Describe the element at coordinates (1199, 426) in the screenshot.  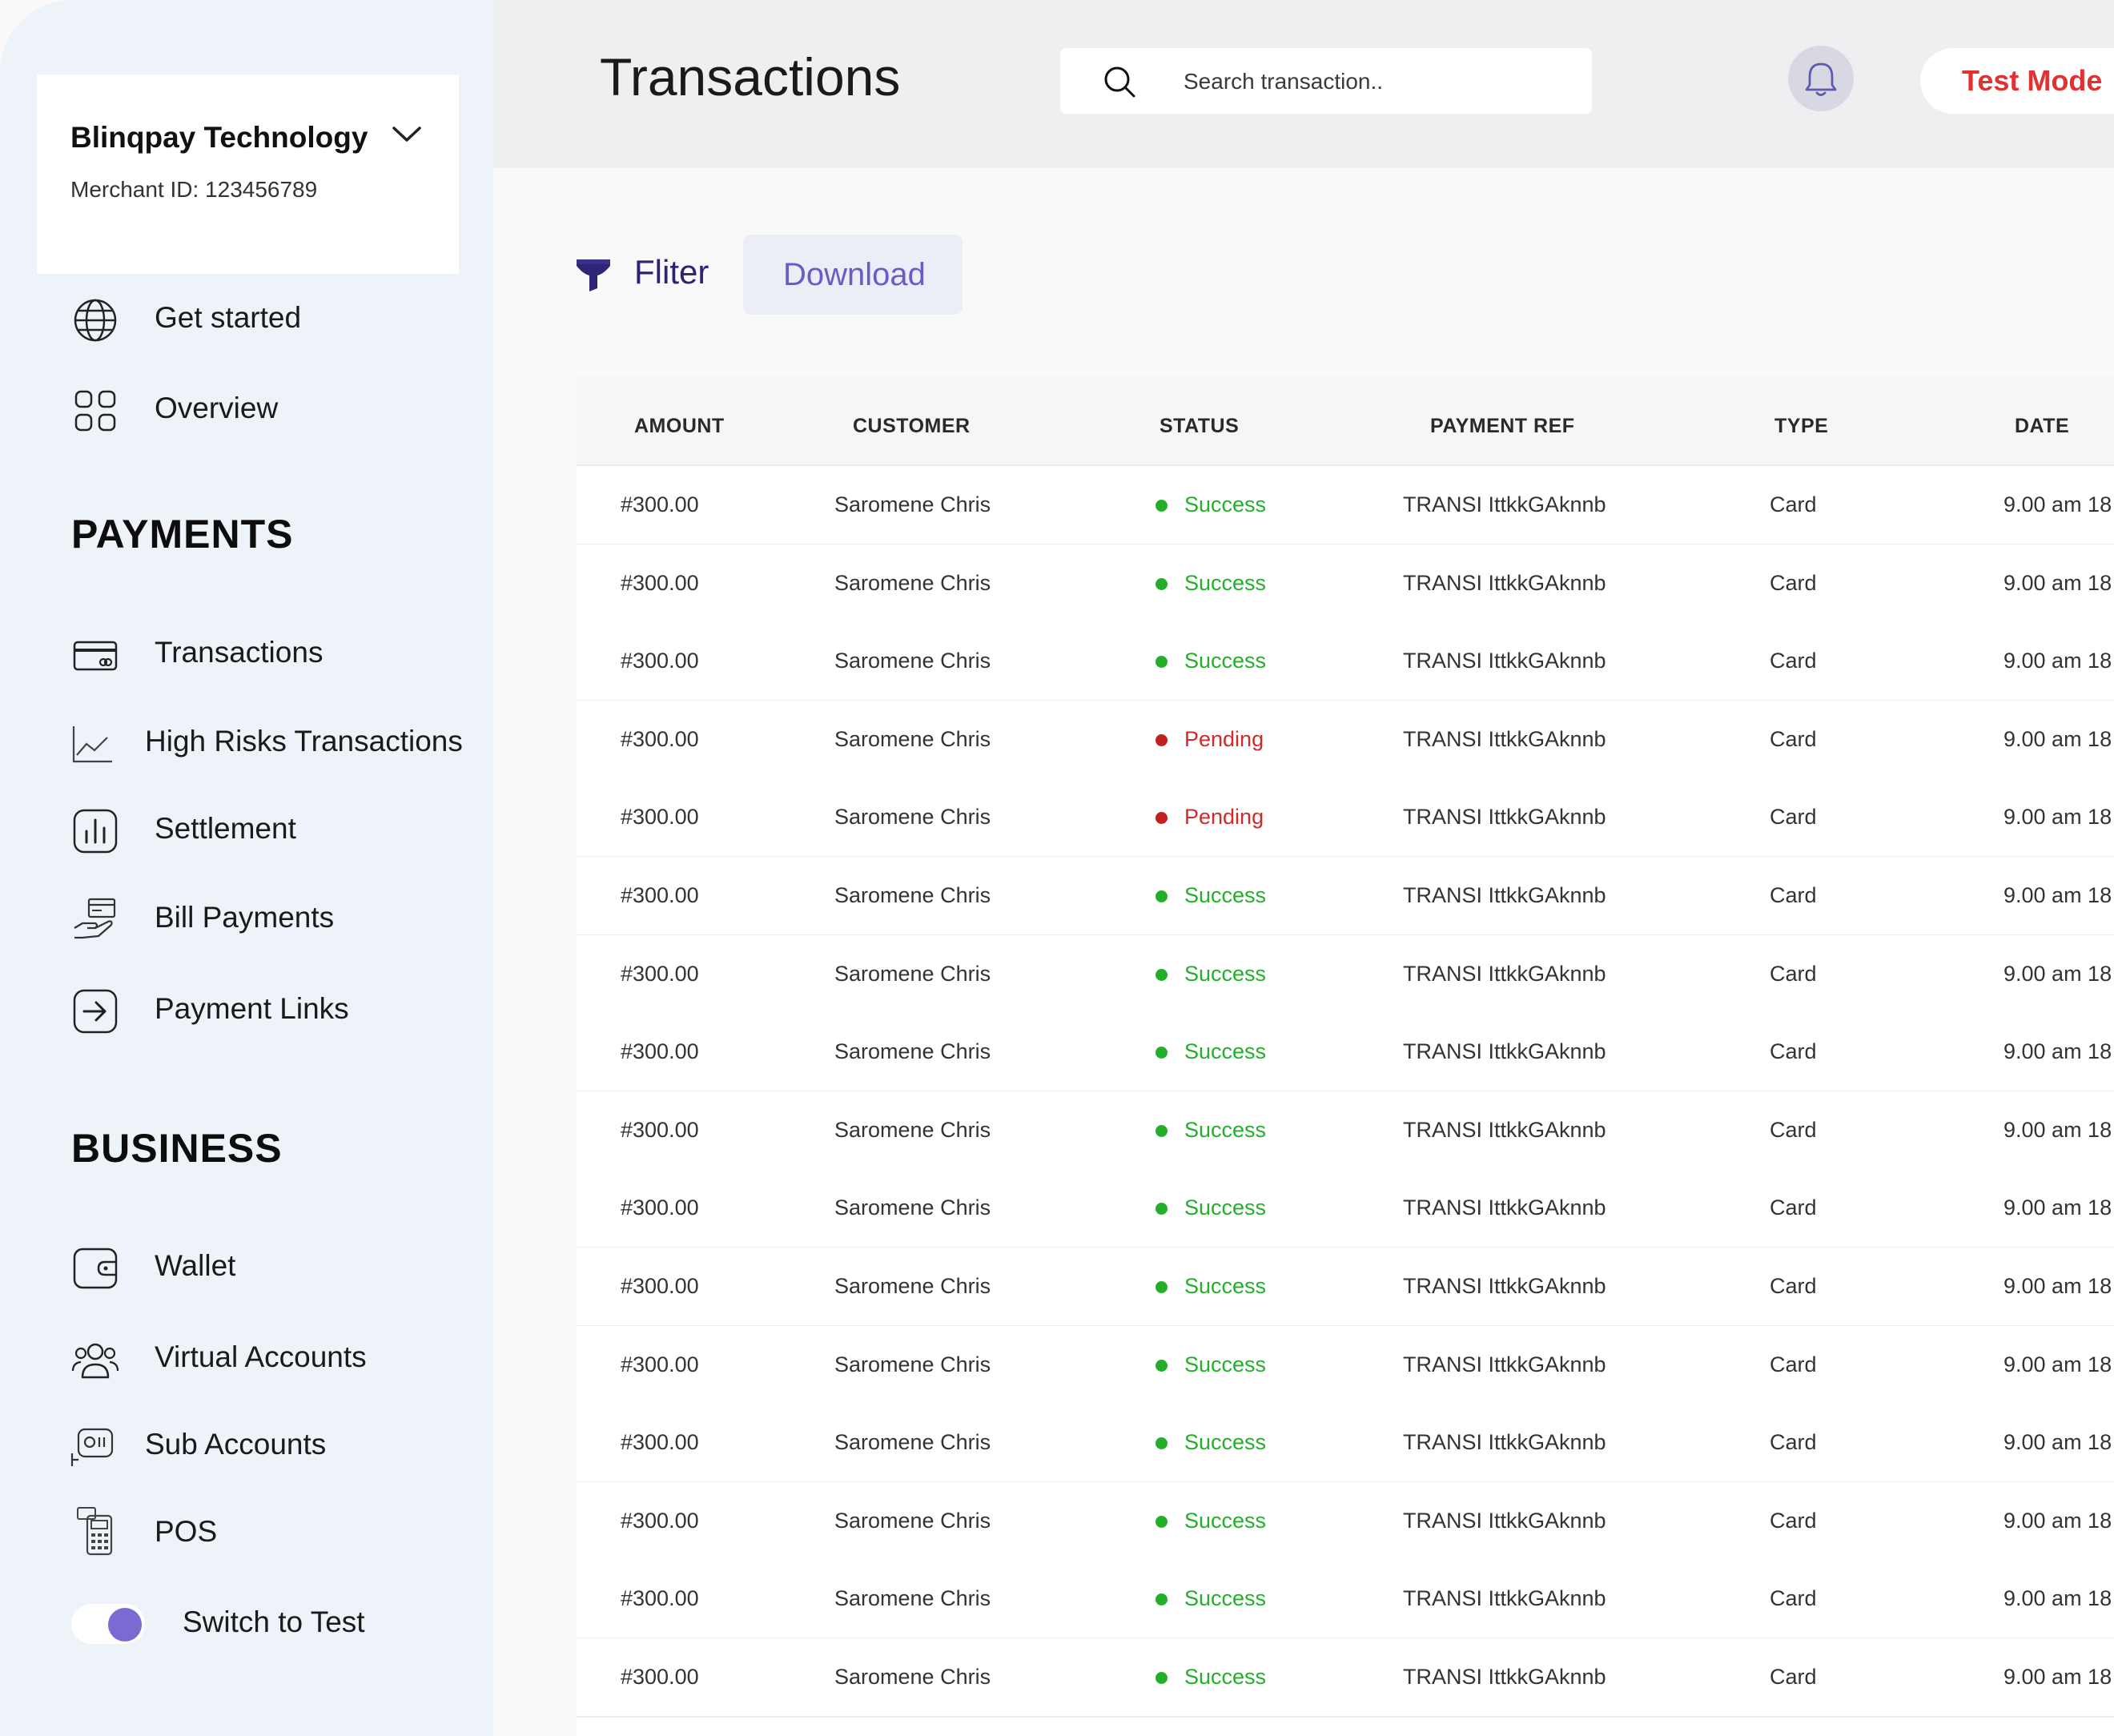
I see `column-header-status: STATUS` at that location.